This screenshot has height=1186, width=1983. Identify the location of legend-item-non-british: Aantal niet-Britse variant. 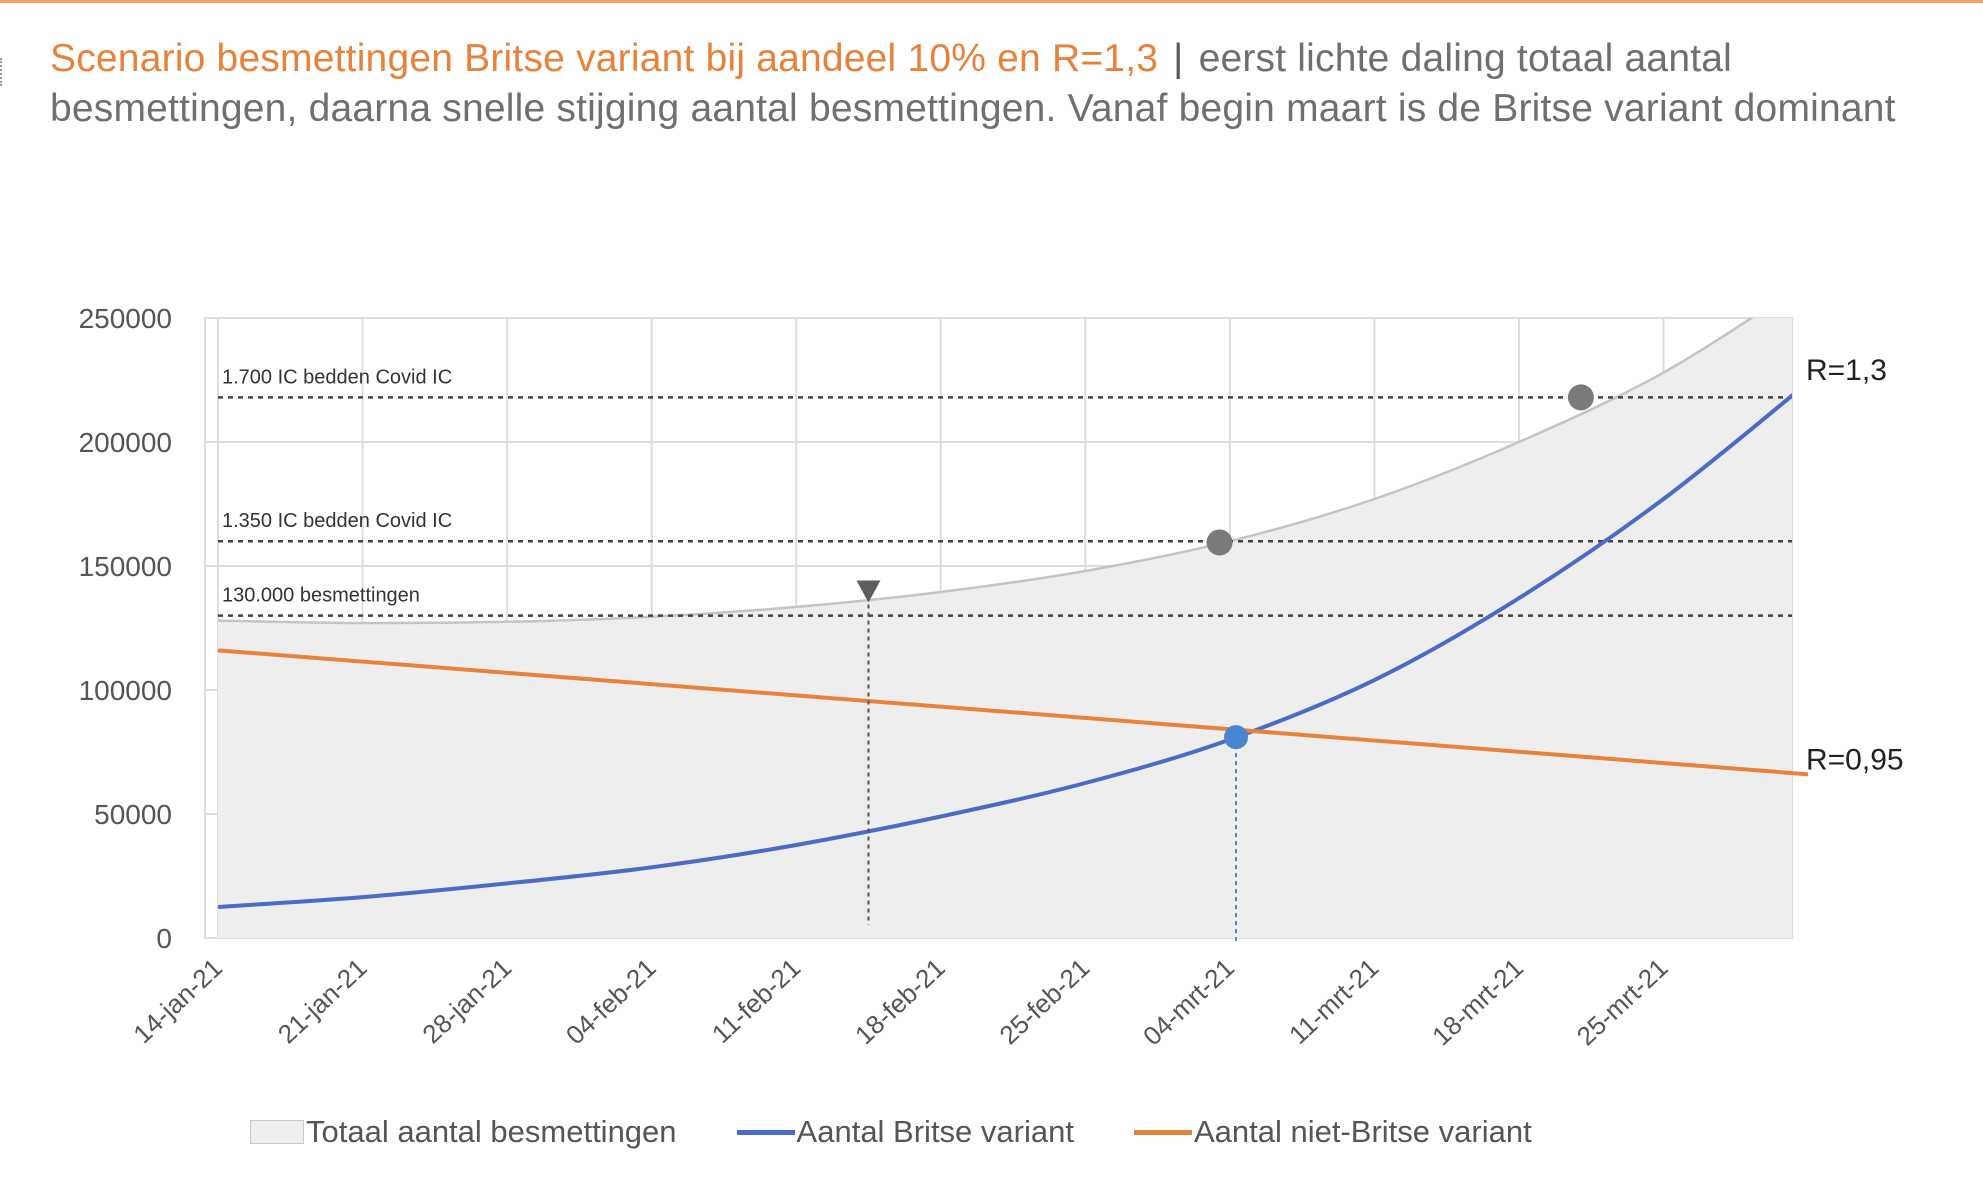
(1332, 1132).